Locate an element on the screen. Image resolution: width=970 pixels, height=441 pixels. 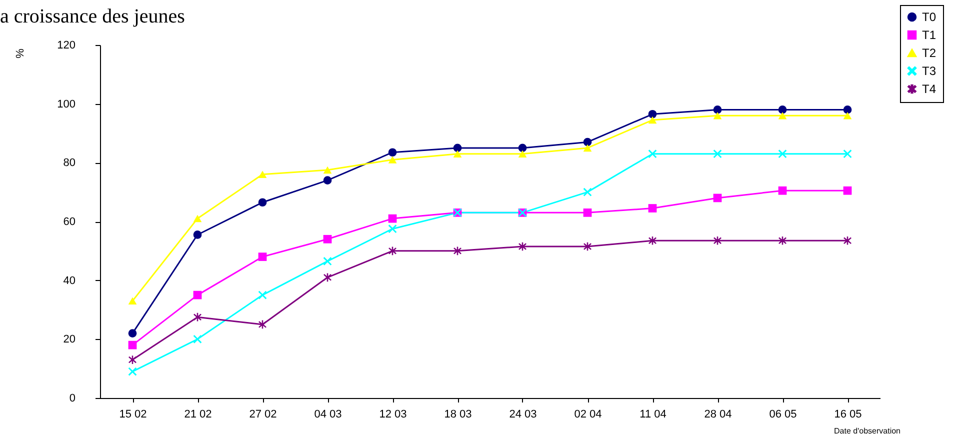
chart-title: a croissance des jeunes is located at coordinates (93, 17).